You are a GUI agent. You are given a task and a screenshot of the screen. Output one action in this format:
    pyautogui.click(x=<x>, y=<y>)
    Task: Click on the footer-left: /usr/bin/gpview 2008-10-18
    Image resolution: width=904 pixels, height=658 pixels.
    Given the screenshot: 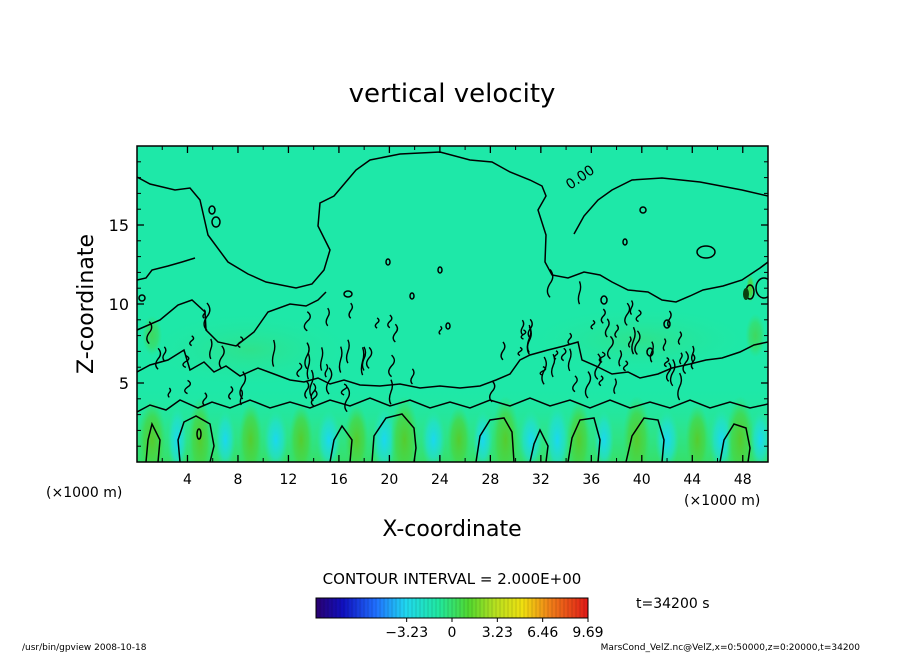 What is the action you would take?
    pyautogui.click(x=84, y=648)
    